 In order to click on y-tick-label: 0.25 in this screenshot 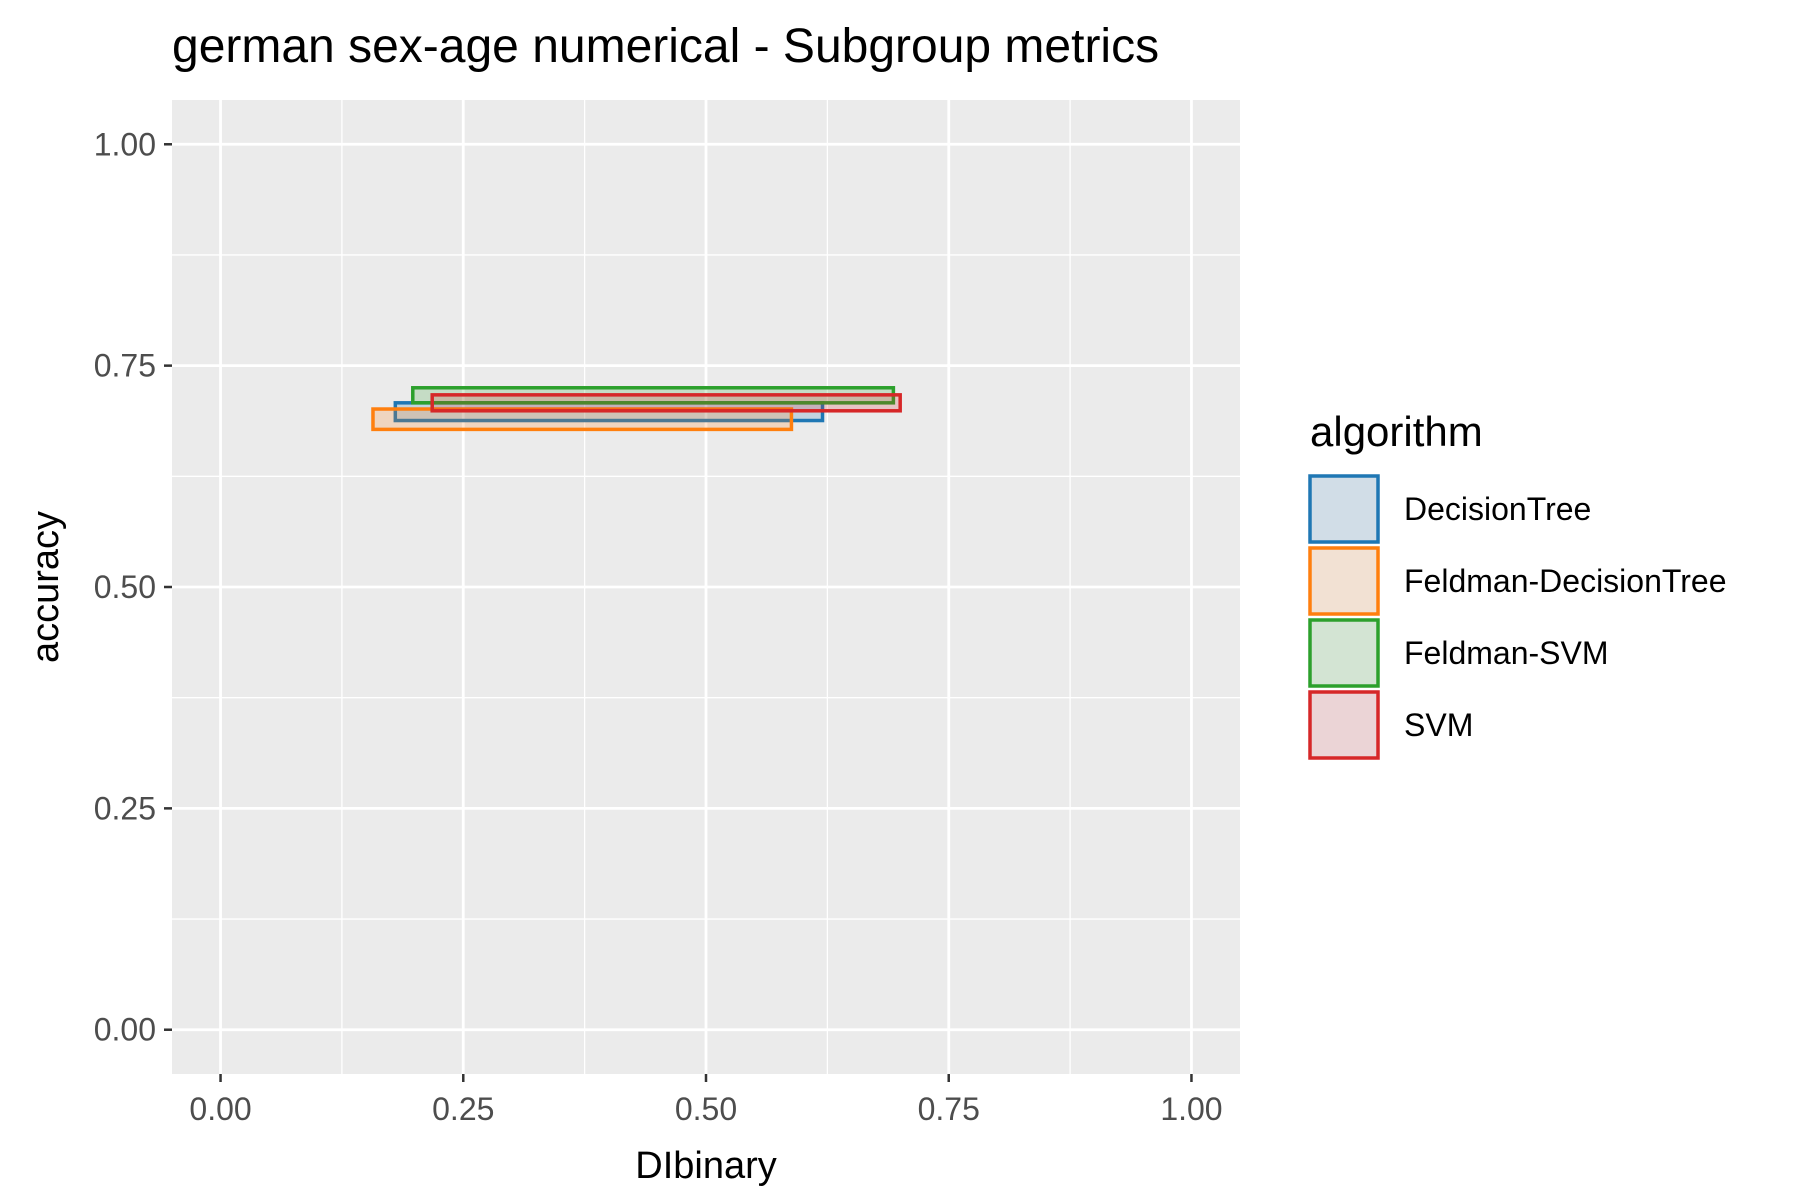, I will do `click(125, 808)`.